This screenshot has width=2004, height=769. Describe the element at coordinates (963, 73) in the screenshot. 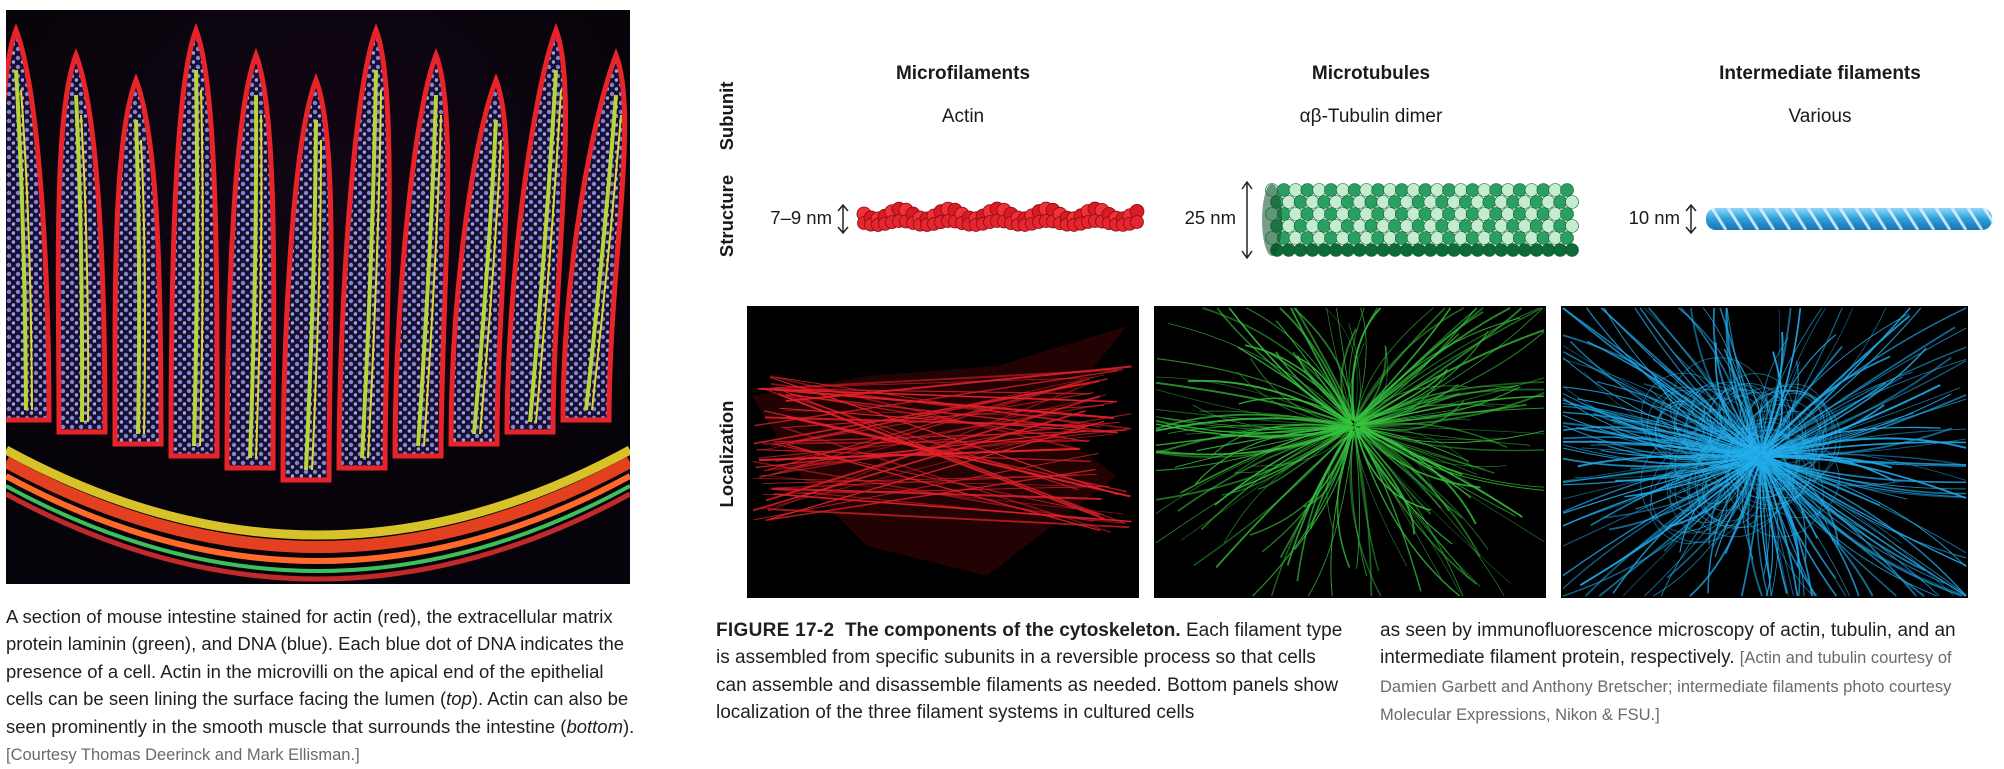

I see `column-title-microfilaments: Microfilaments` at that location.